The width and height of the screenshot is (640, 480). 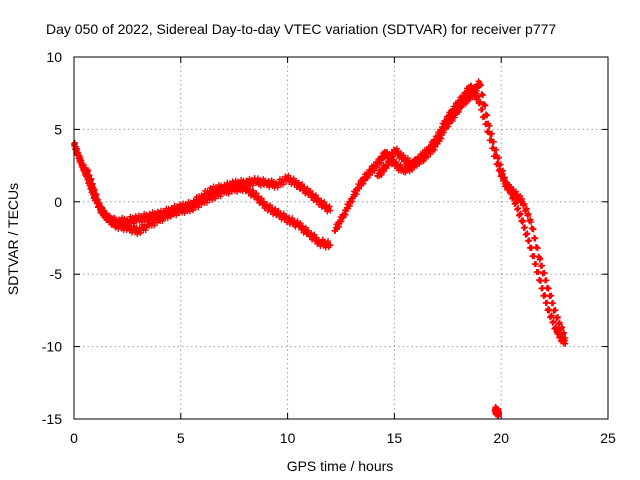 What do you see at coordinates (52, 347) in the screenshot?
I see `y-tick-label: -10` at bounding box center [52, 347].